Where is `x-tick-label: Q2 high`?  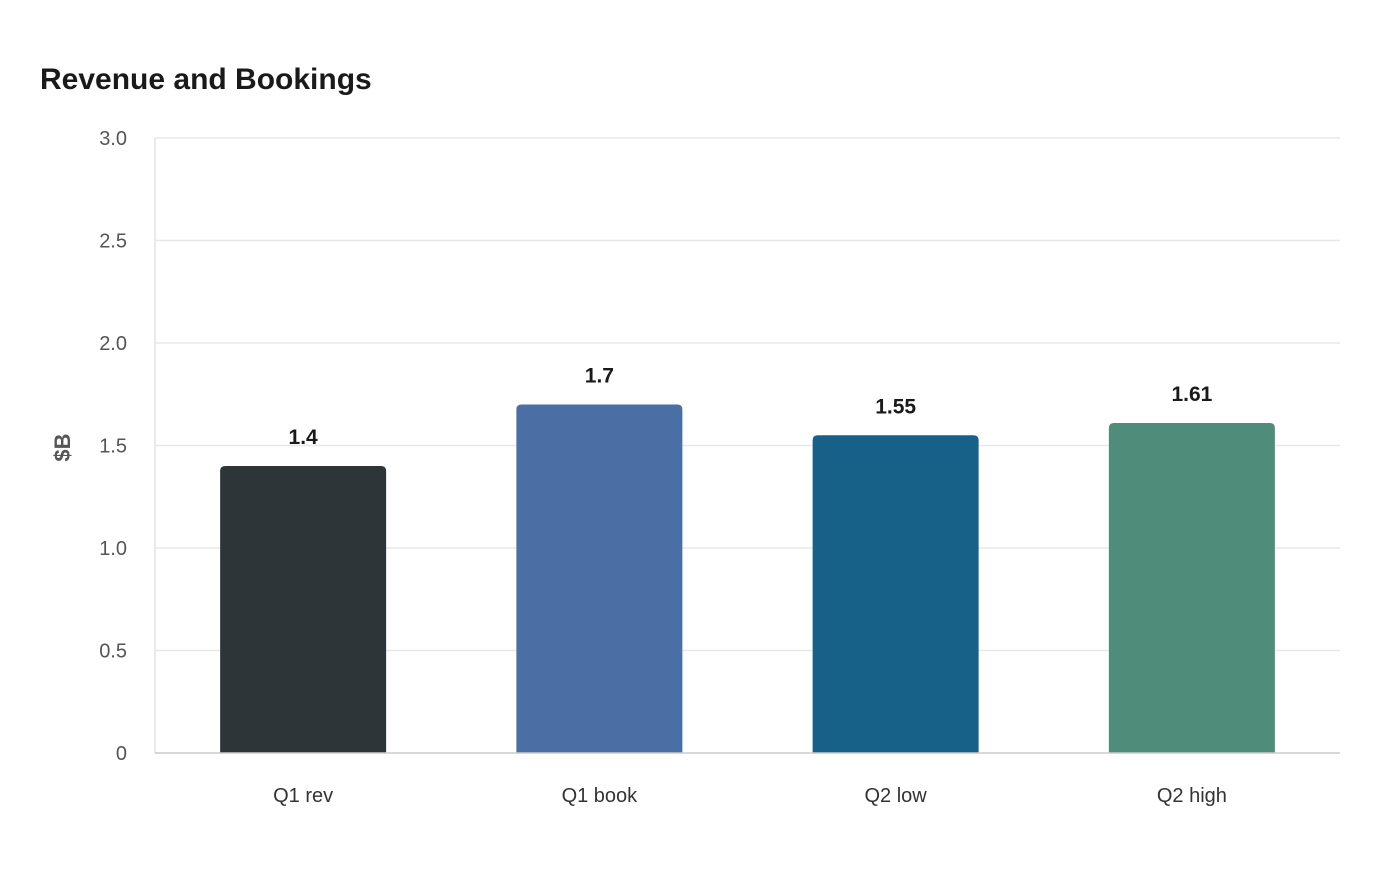
x-tick-label: Q2 high is located at coordinates (1192, 796).